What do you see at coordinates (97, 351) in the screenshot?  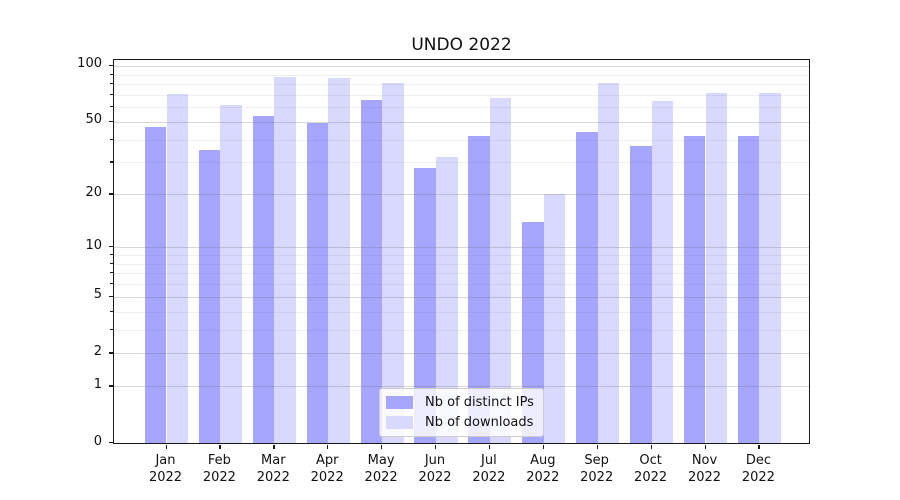 I see `y-tick-label: 2` at bounding box center [97, 351].